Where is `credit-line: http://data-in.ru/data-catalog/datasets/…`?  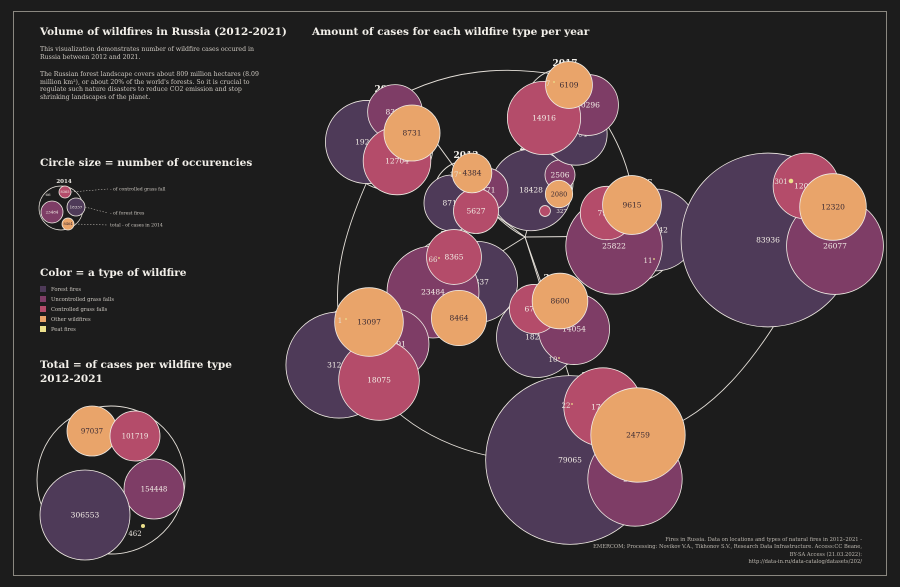
credit-line: http://data-in.ru/data-catalog/datasets/… is located at coordinates (805, 561).